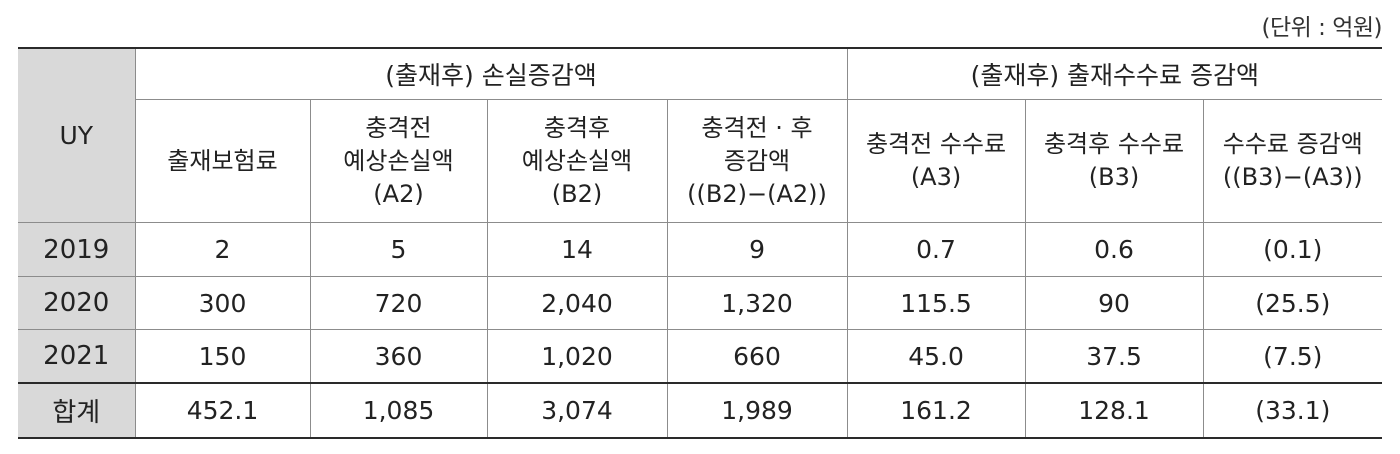  I want to click on table-row: 2019 2 5 14 9 0.7 0.6 (0.1), so click(700, 249).